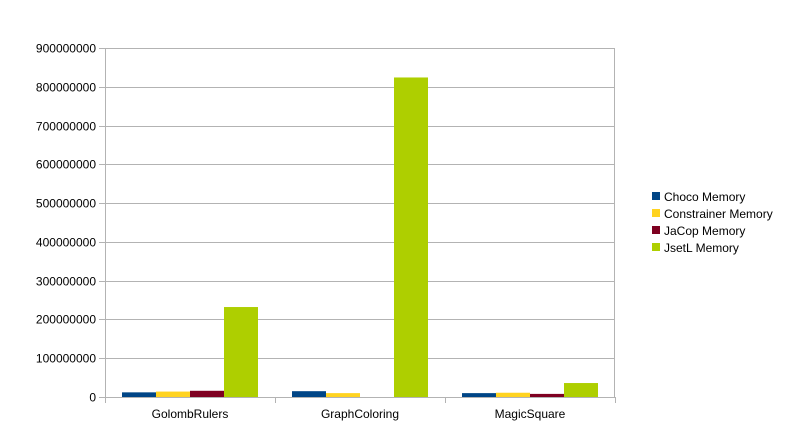  What do you see at coordinates (92, 398) in the screenshot?
I see `y-tick-label: 0` at bounding box center [92, 398].